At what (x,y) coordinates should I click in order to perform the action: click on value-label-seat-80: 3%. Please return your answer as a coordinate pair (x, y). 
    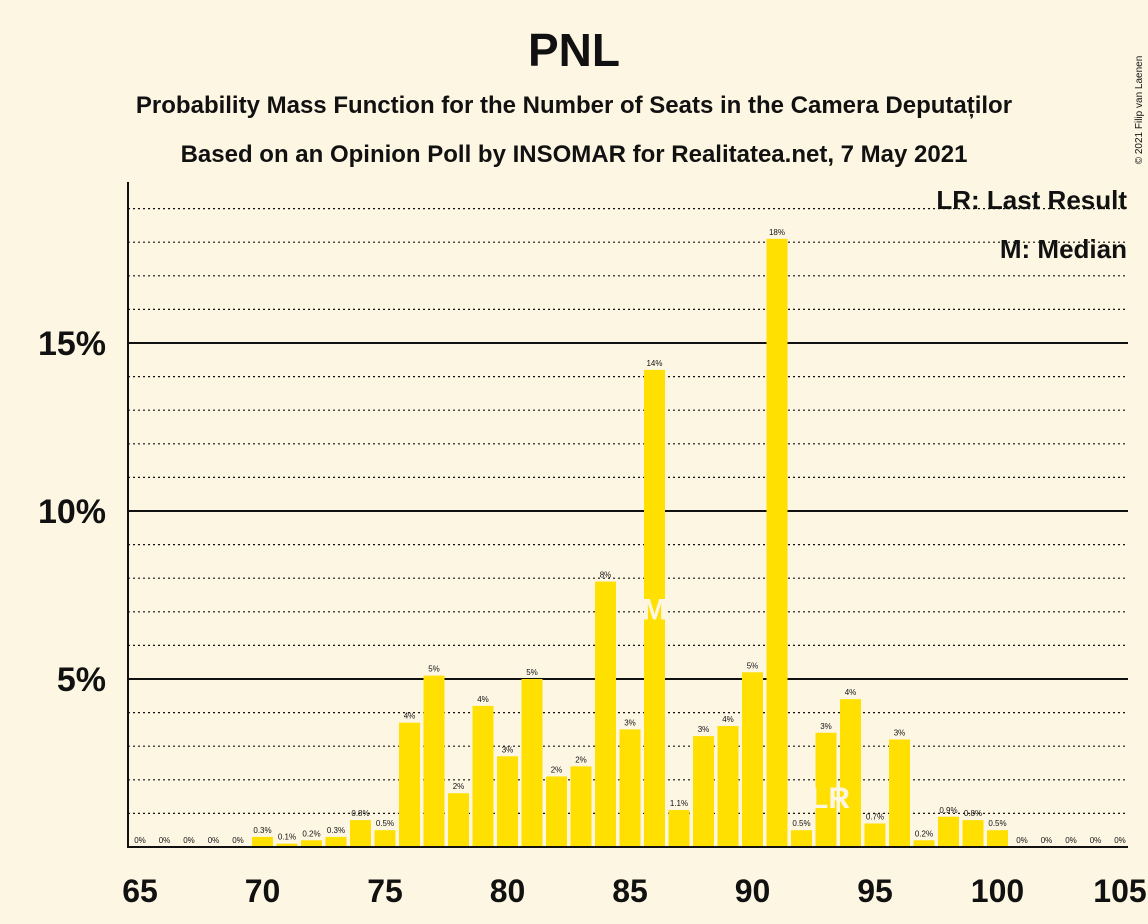
    Looking at the image, I should click on (508, 749).